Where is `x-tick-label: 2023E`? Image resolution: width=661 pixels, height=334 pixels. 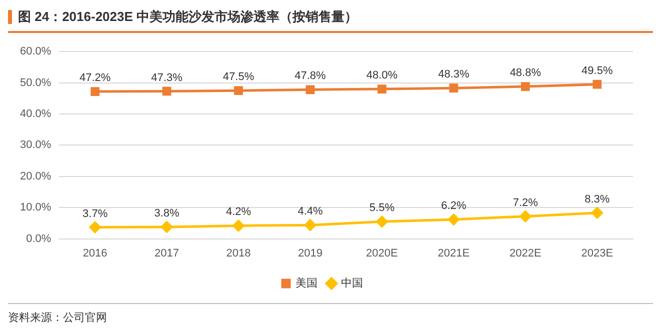
x-tick-label: 2023E is located at coordinates (597, 253).